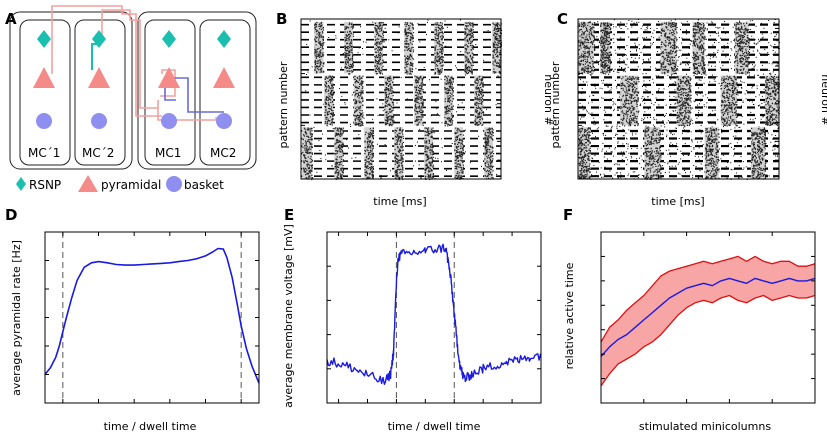  I want to click on rasterB-window-shade, so click(319, 47).